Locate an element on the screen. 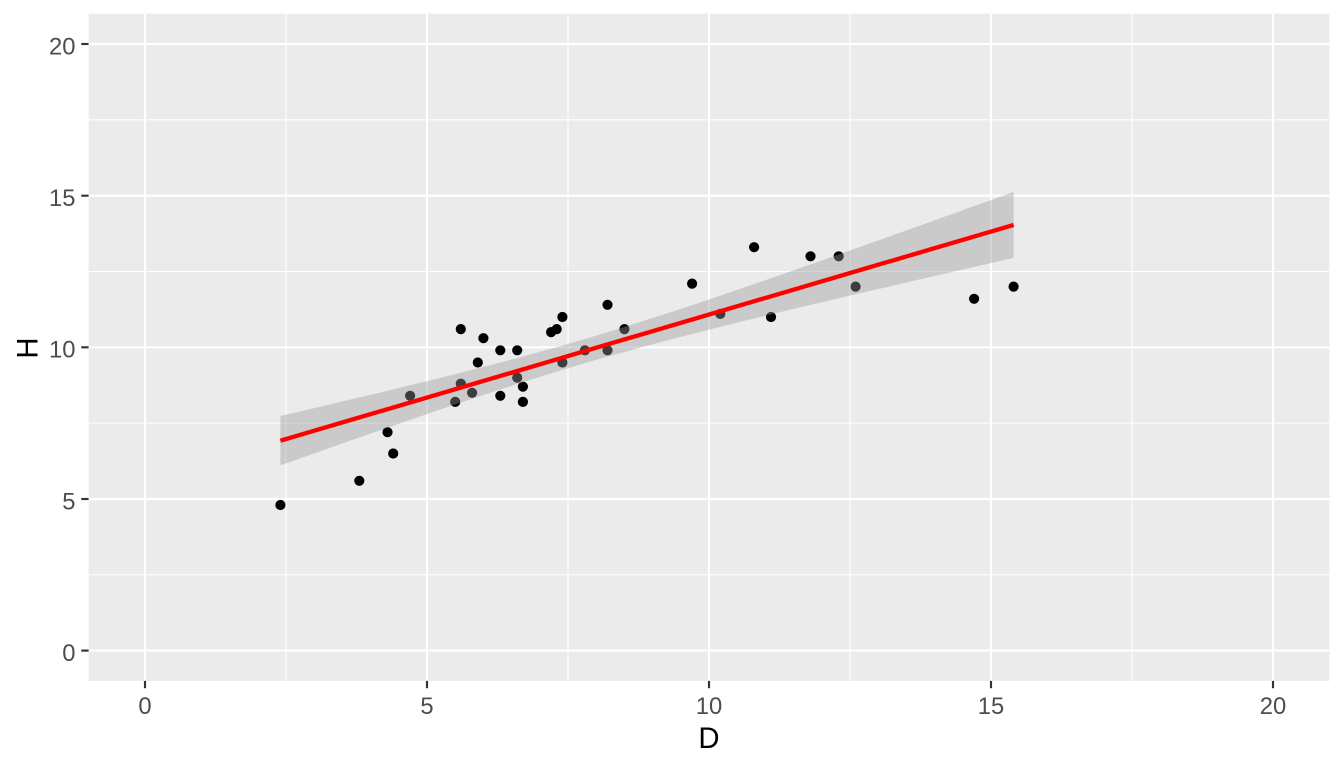  svg-text: H is located at coordinates (28, 347).